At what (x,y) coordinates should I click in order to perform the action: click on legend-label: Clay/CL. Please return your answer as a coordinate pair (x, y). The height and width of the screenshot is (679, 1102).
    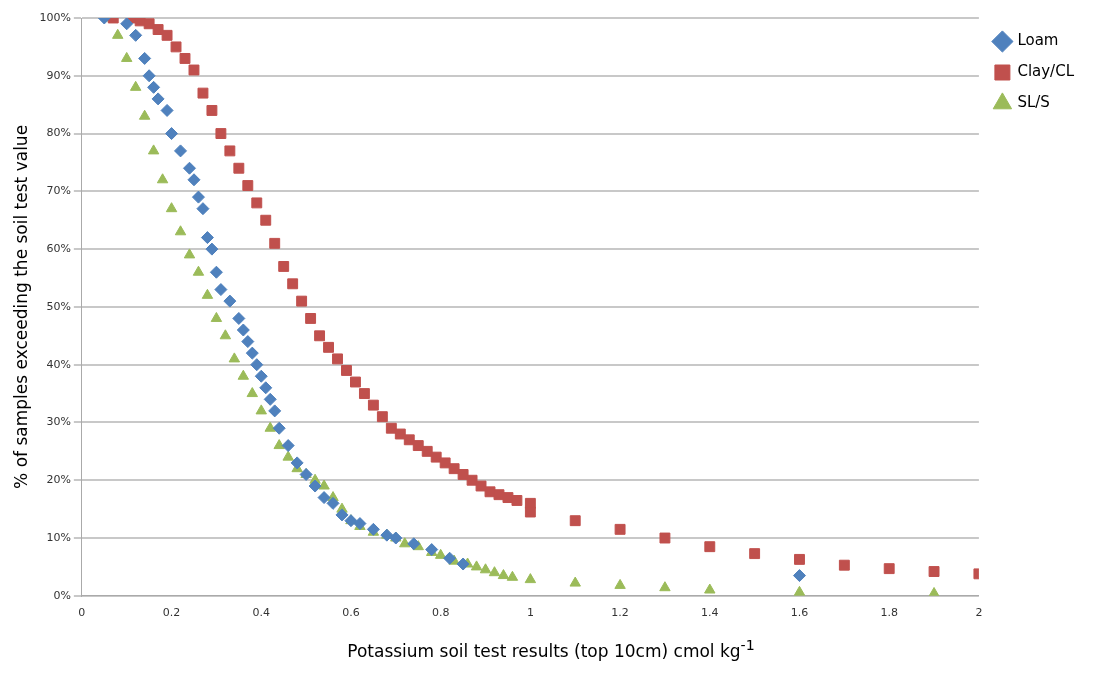
    Looking at the image, I should click on (1046, 71).